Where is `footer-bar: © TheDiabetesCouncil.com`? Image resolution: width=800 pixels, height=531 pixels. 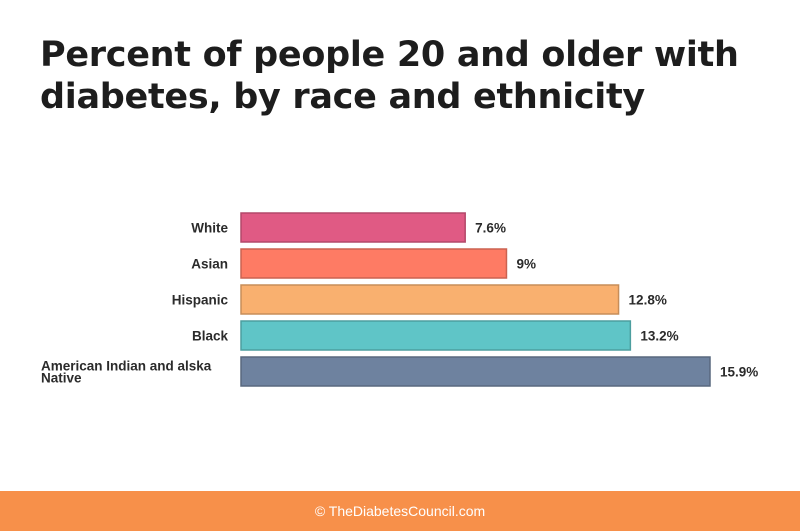
footer-bar: © TheDiabetesCouncil.com is located at coordinates (400, 511).